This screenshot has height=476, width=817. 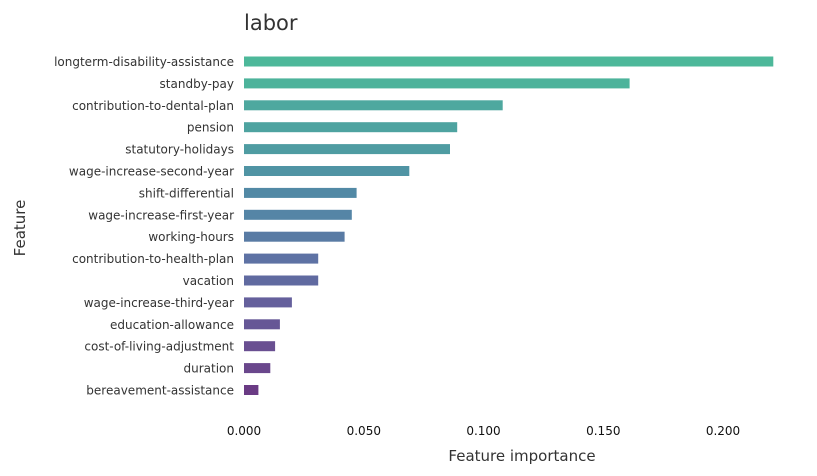 What do you see at coordinates (347, 149) in the screenshot?
I see `bar-statutory-holidays` at bounding box center [347, 149].